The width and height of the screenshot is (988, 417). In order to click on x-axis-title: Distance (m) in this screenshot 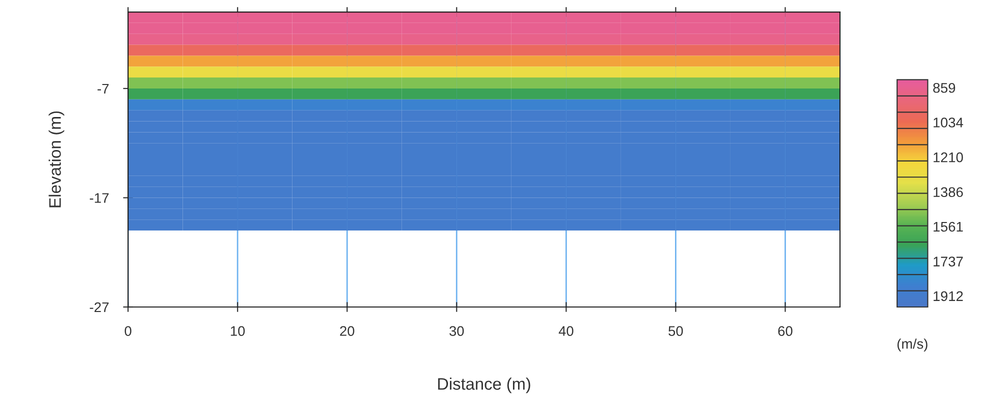, I will do `click(484, 386)`.